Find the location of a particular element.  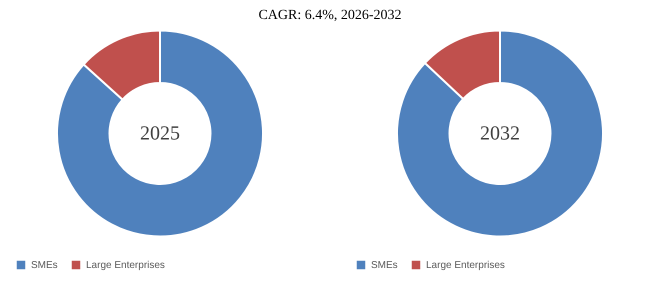

text: 2032 is located at coordinates (500, 133).